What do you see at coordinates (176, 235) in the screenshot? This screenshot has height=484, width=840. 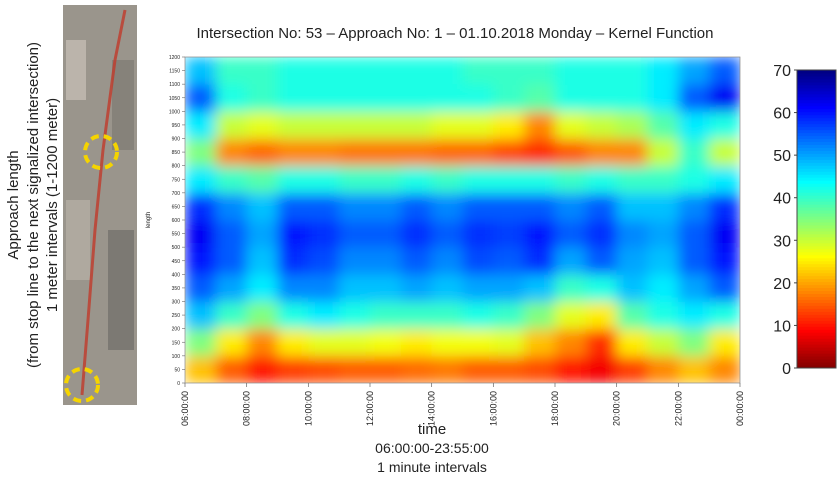 I see `y-tick-label: 550` at bounding box center [176, 235].